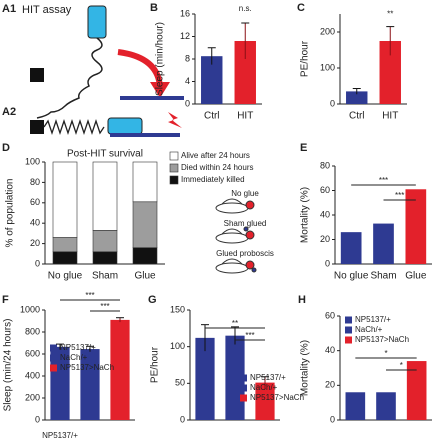 The height and width of the screenshot is (440, 440). I want to click on y-tick-label: 800, so click(32, 331).